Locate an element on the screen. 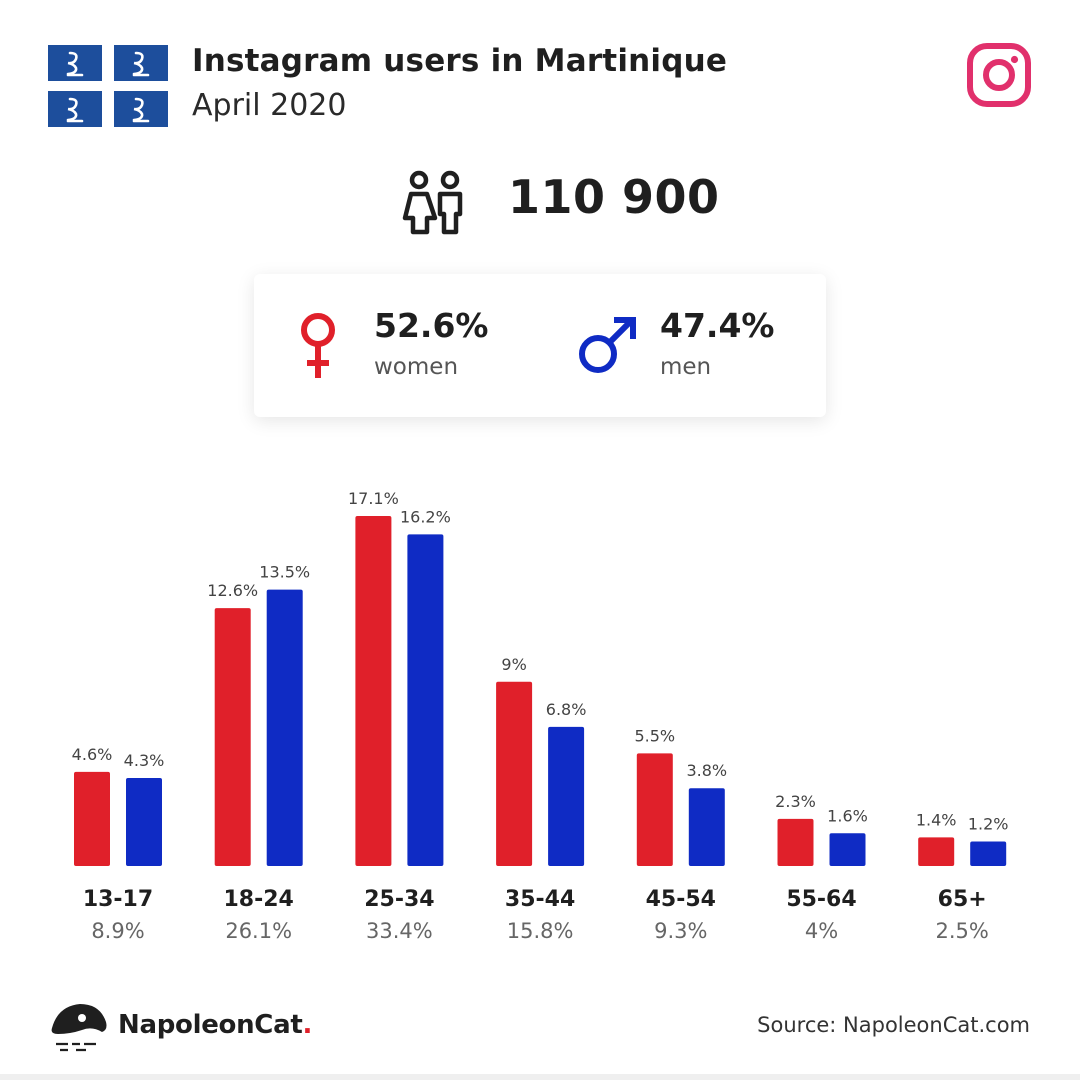  women-value-label-13-17: 4.6% is located at coordinates (92, 754).